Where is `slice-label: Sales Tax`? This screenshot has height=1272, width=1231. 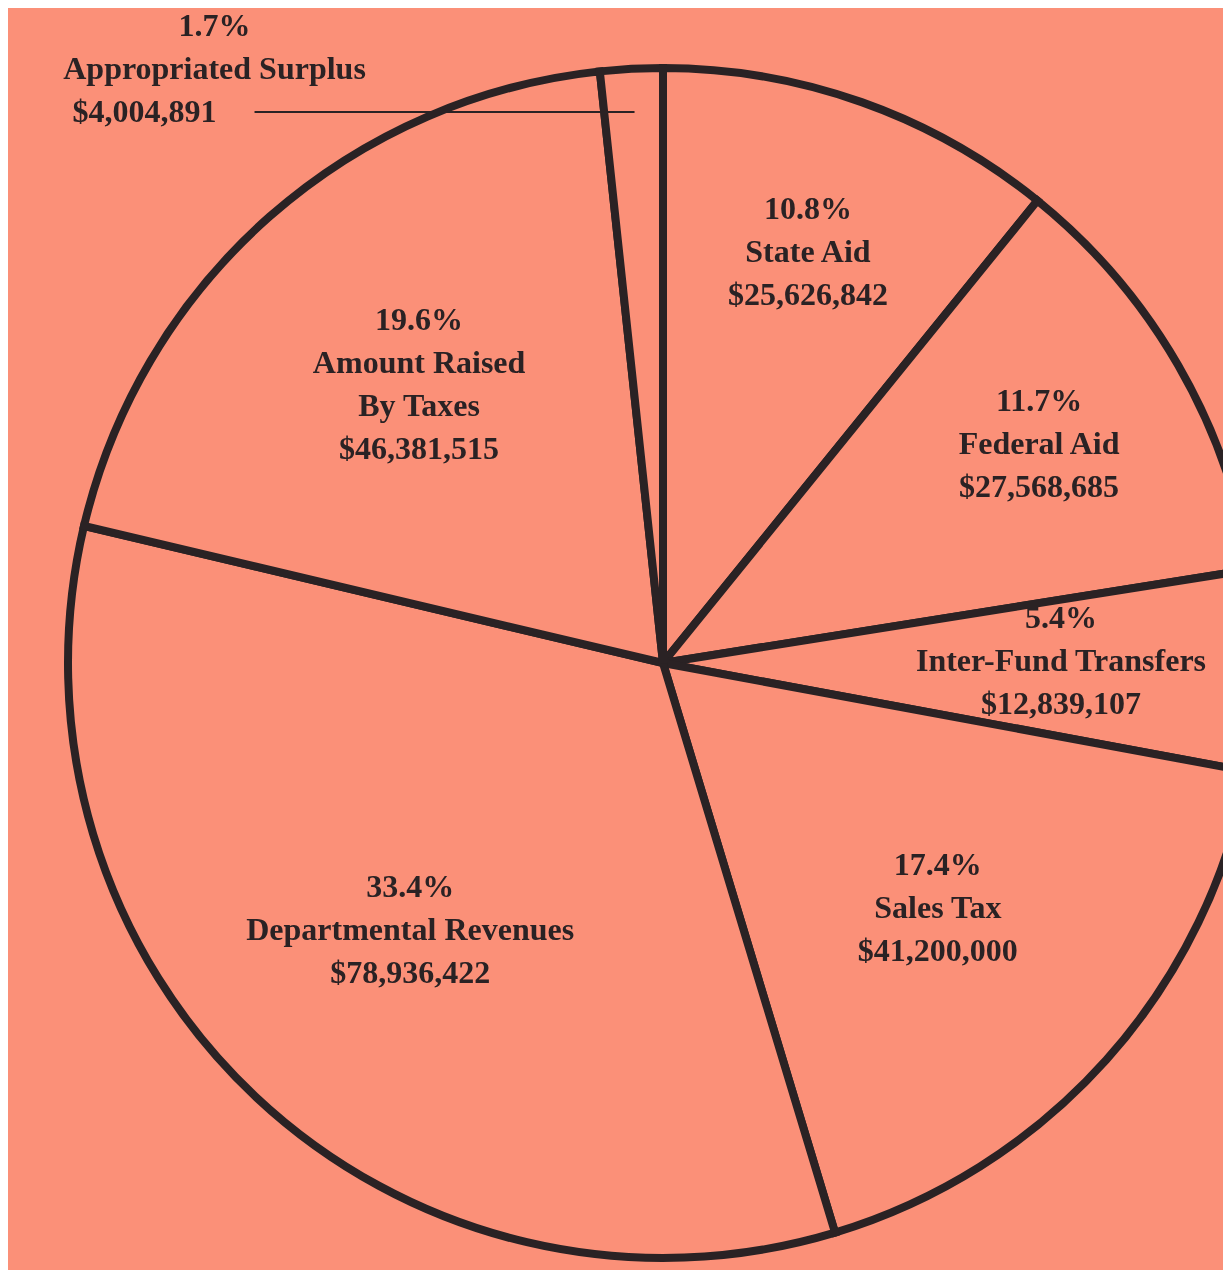 slice-label: Sales Tax is located at coordinates (938, 906).